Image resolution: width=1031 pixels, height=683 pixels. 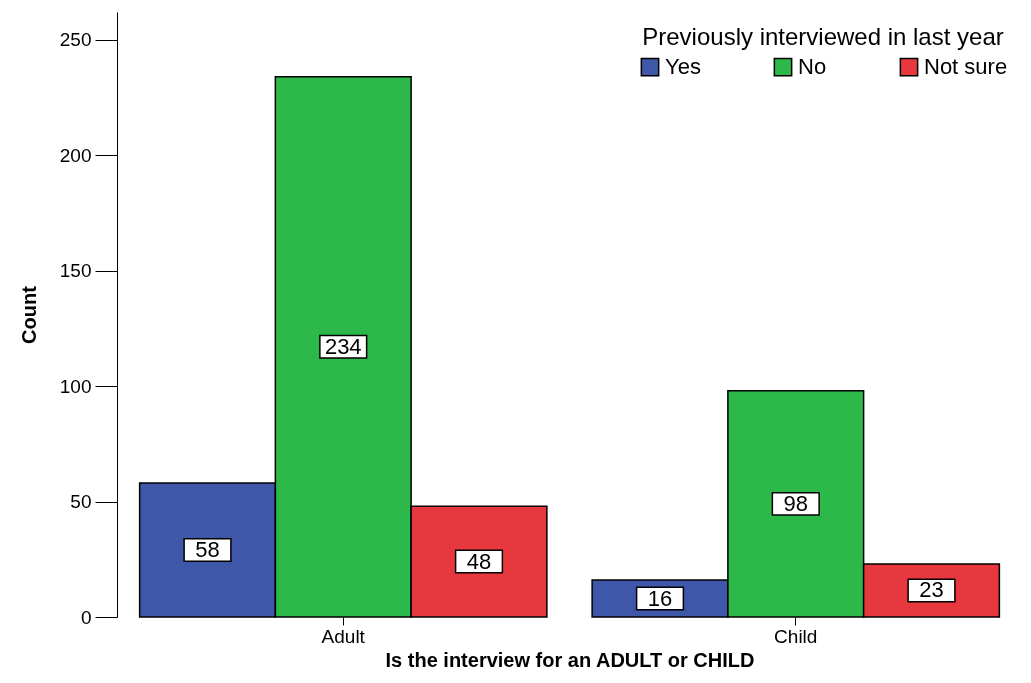 I want to click on legend-label: Yes, so click(x=683, y=67).